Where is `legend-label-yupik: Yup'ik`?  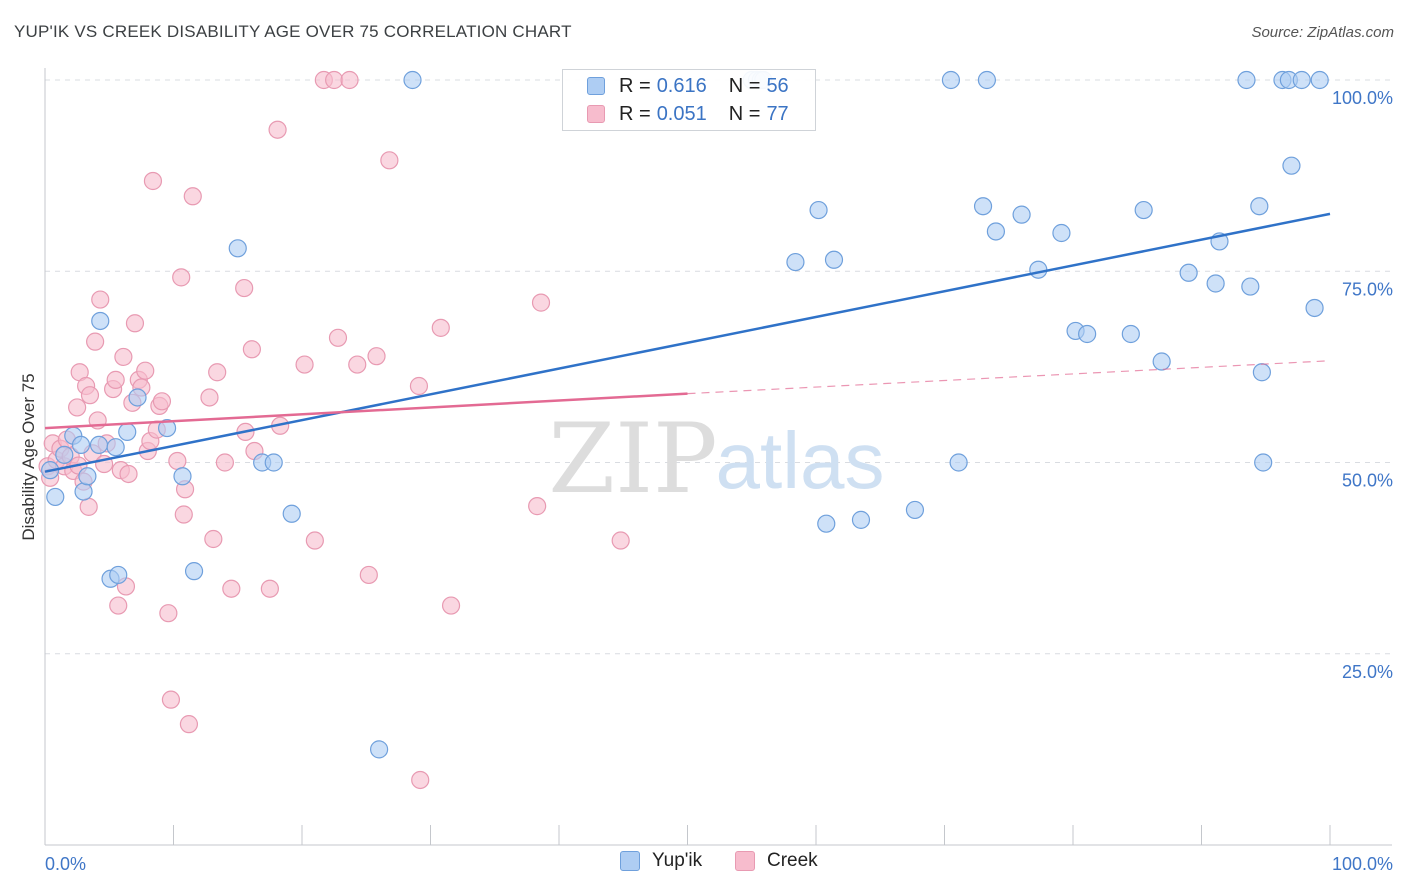 legend-label-yupik: Yup'ik is located at coordinates (677, 860).